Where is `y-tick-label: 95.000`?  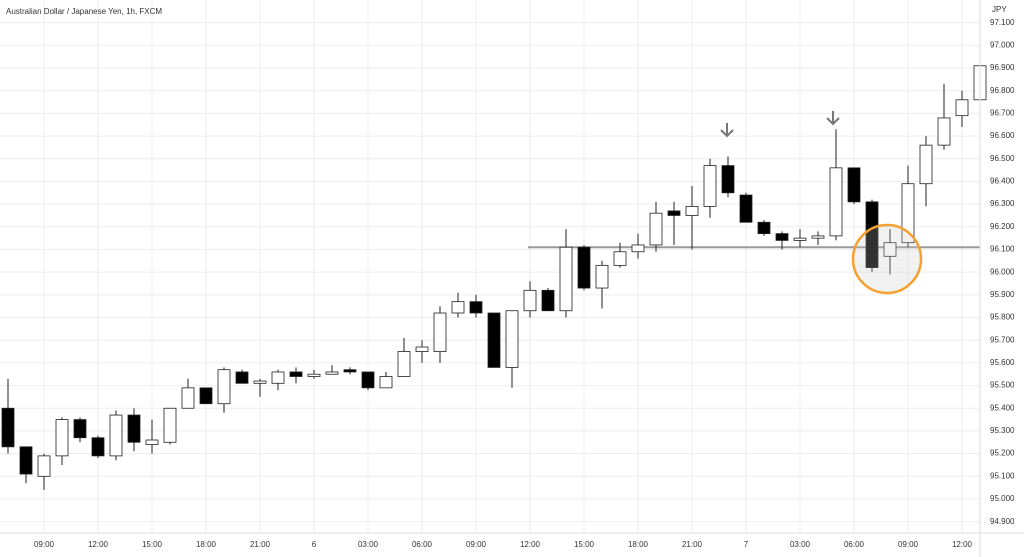 y-tick-label: 95.000 is located at coordinates (1002, 498).